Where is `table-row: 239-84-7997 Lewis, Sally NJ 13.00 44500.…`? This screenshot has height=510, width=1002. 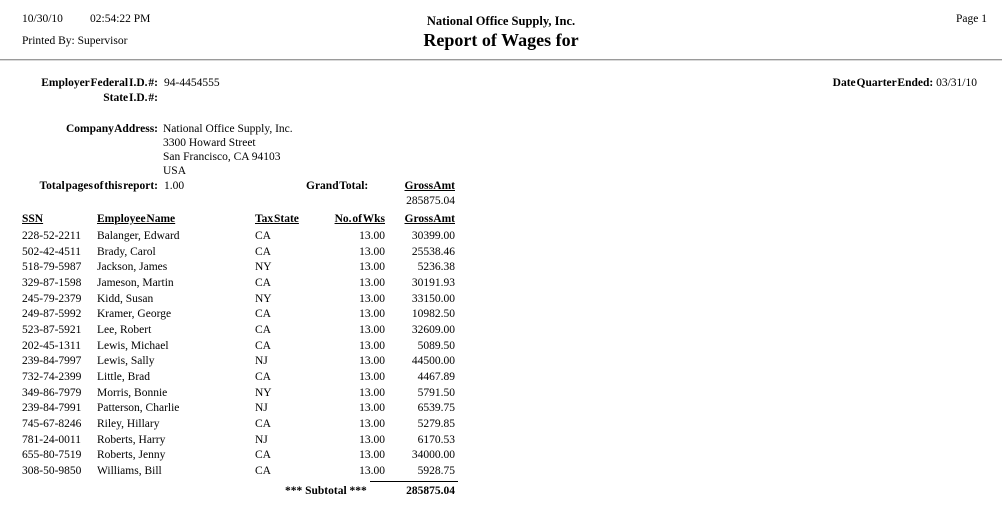 table-row: 239-84-7997 Lewis, Sally NJ 13.00 44500.… is located at coordinates (501, 362).